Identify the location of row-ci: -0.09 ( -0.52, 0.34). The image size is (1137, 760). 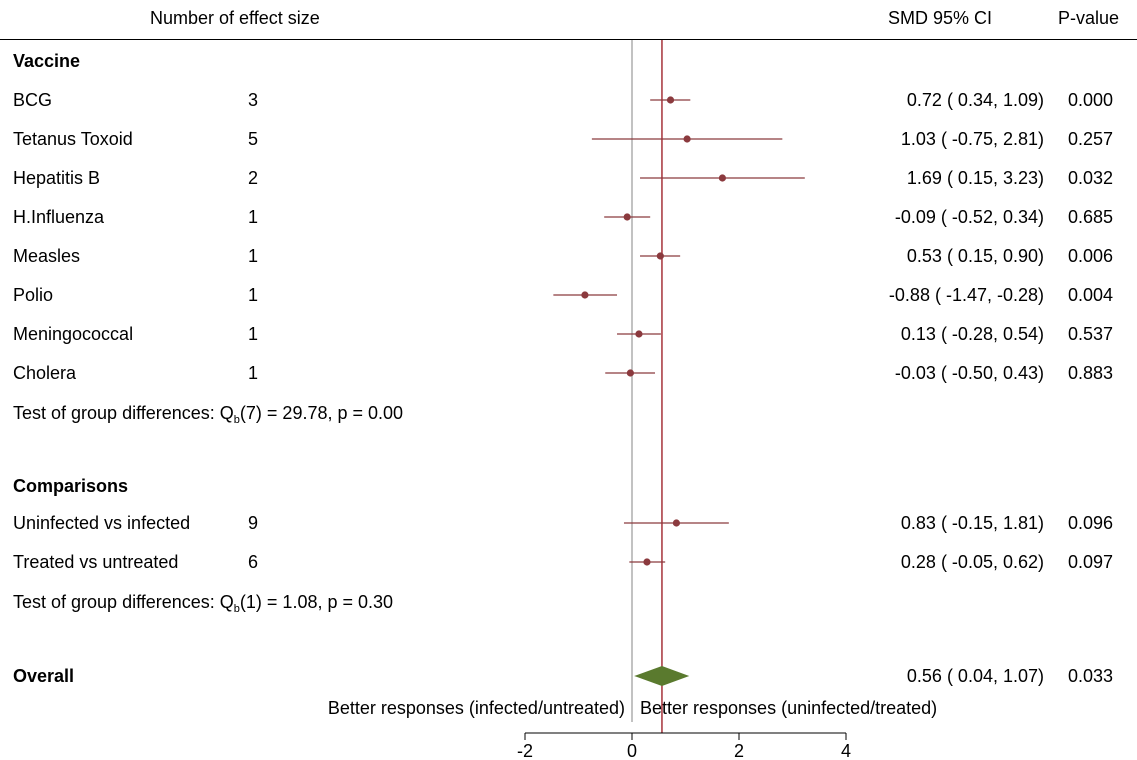
(969, 217).